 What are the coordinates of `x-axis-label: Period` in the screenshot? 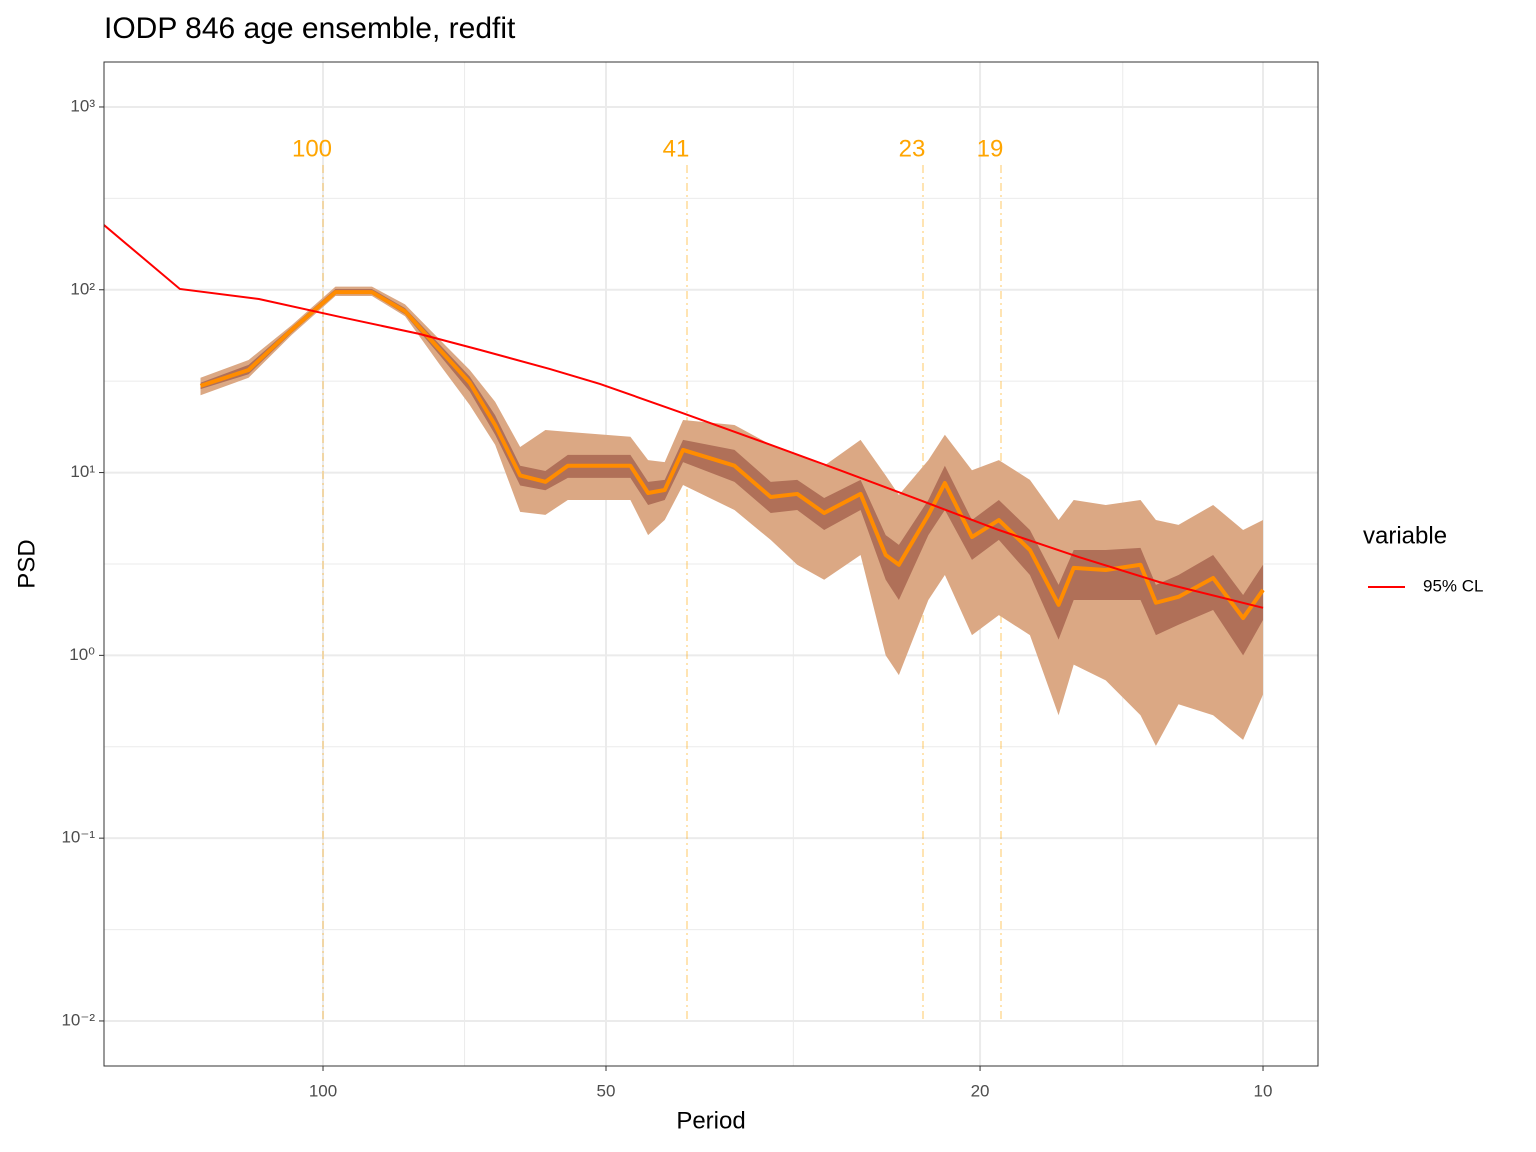 It's located at (710, 1120).